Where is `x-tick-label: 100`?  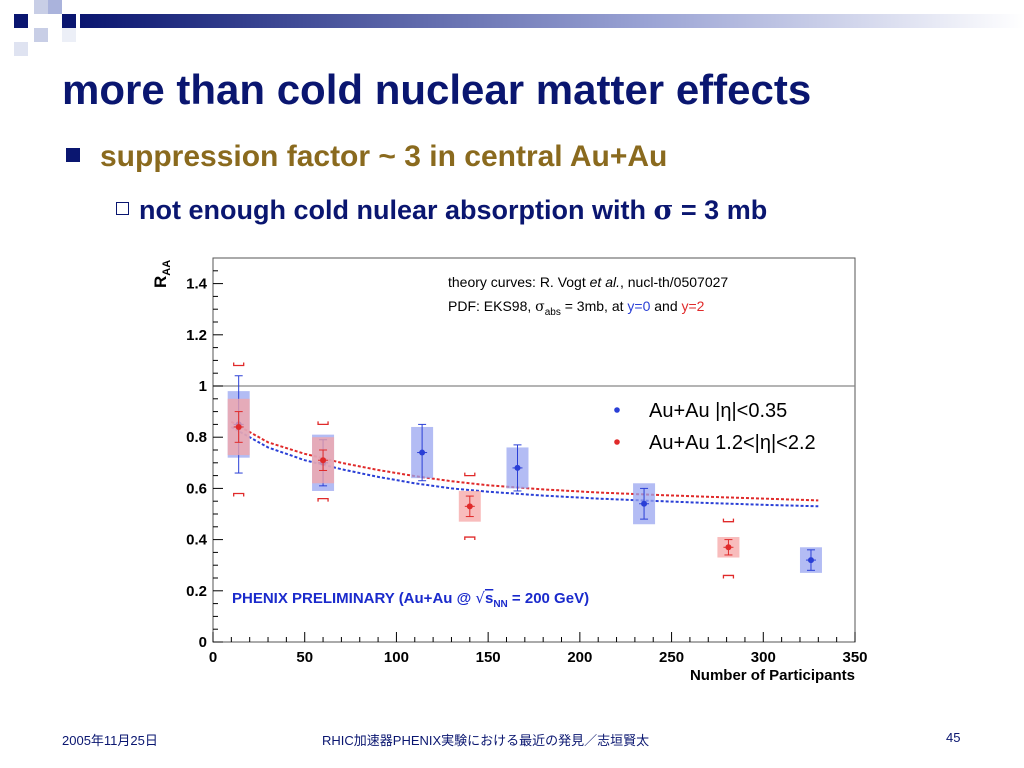 x-tick-label: 100 is located at coordinates (396, 657).